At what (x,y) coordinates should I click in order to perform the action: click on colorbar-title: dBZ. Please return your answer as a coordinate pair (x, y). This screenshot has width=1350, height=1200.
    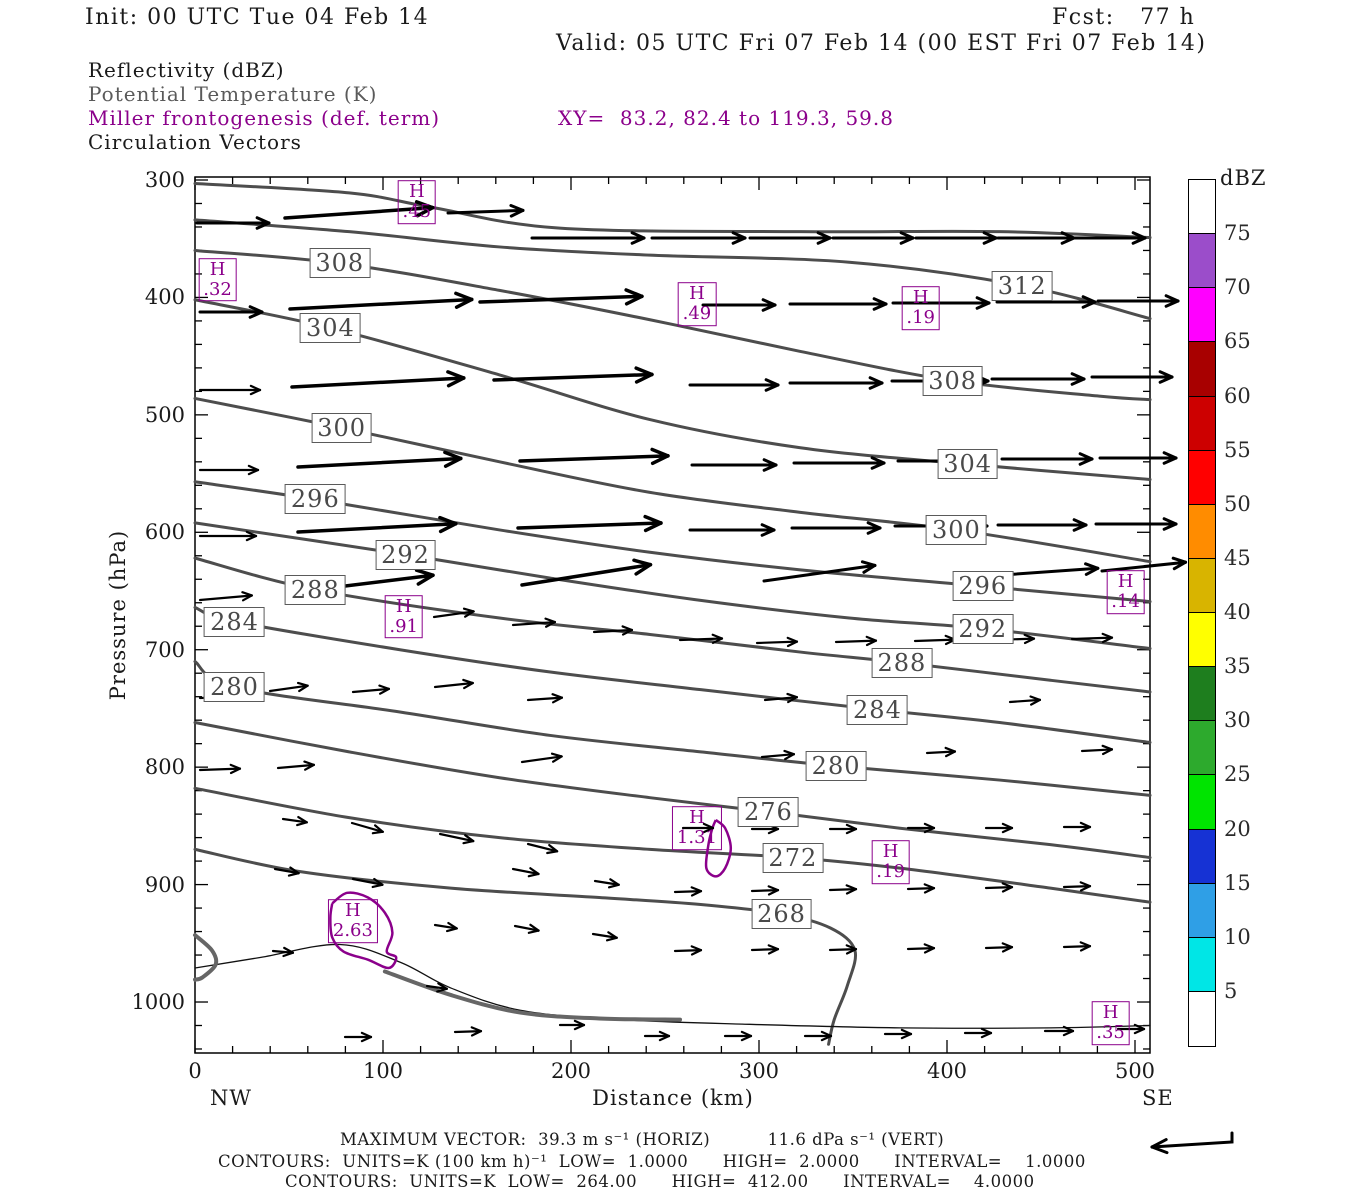
    Looking at the image, I should click on (1243, 178).